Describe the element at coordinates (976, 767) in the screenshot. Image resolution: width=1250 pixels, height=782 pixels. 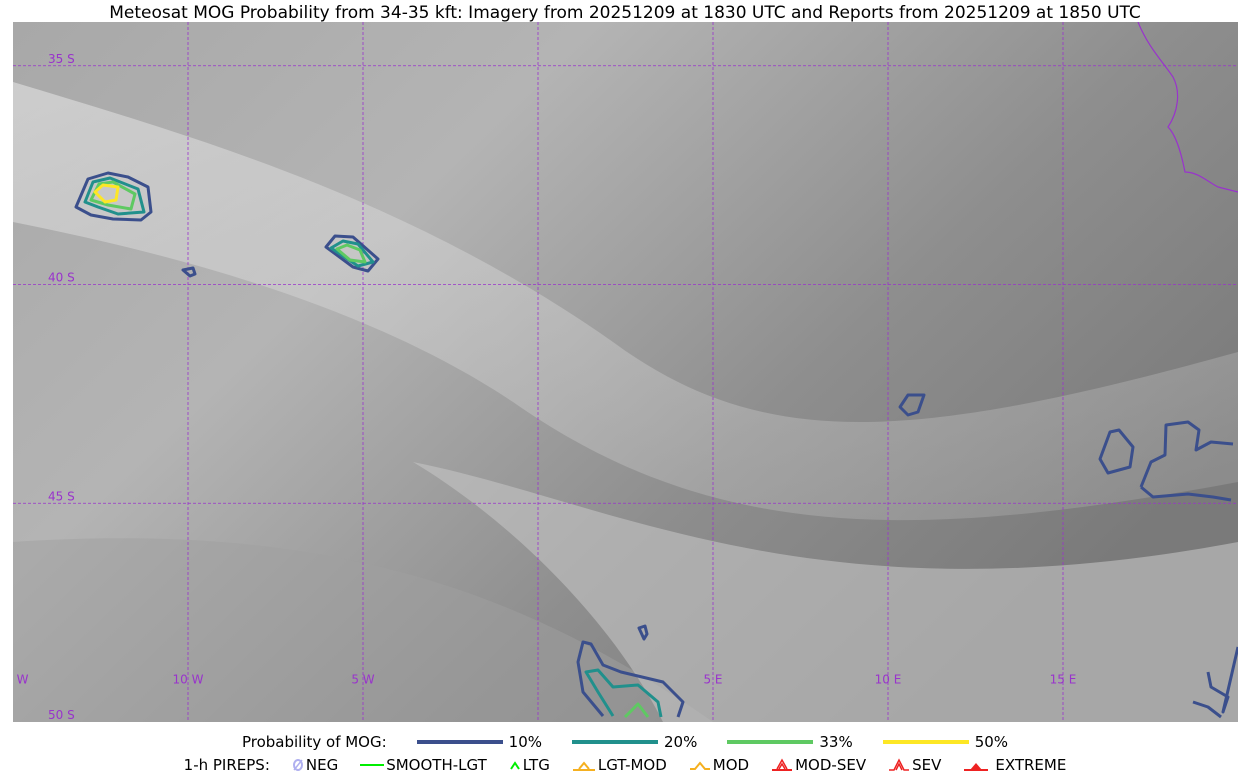
I see `filled-triangle-icon` at that location.